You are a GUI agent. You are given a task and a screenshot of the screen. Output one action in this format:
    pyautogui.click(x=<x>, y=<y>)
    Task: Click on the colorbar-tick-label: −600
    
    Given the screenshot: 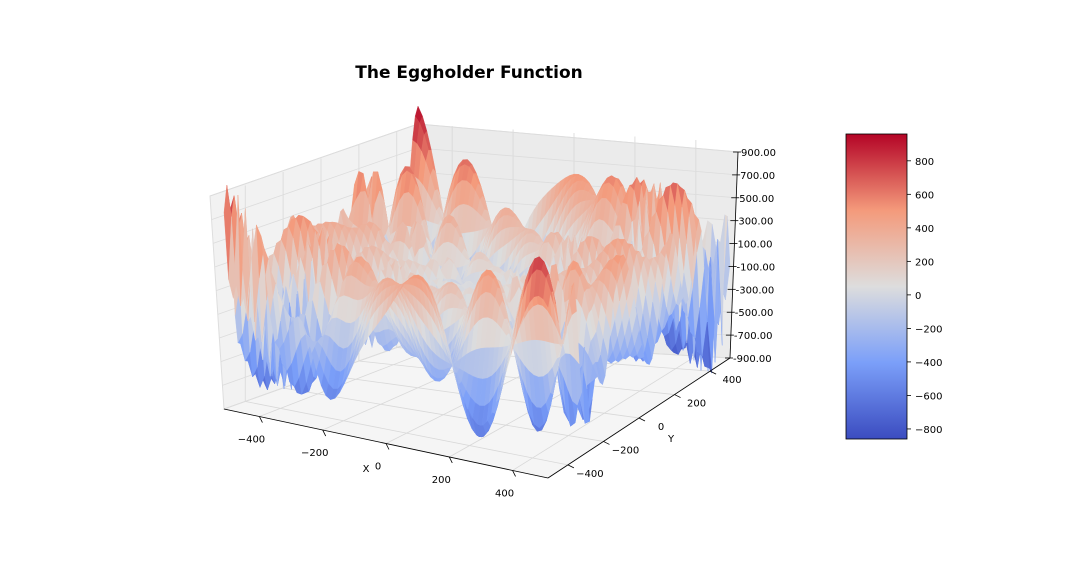 What is the action you would take?
    pyautogui.click(x=928, y=396)
    